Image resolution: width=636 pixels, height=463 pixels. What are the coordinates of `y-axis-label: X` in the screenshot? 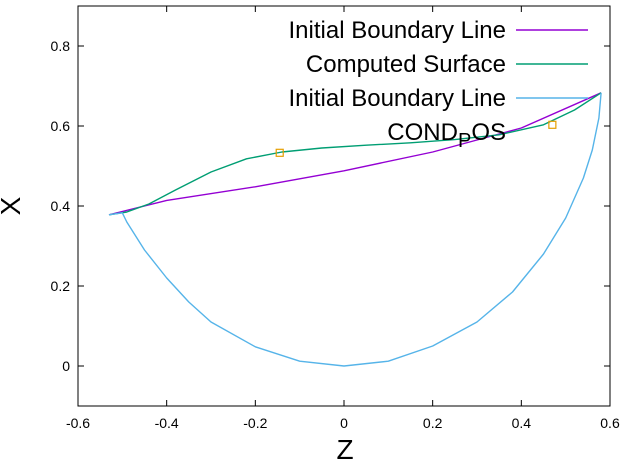 It's located at (13, 205).